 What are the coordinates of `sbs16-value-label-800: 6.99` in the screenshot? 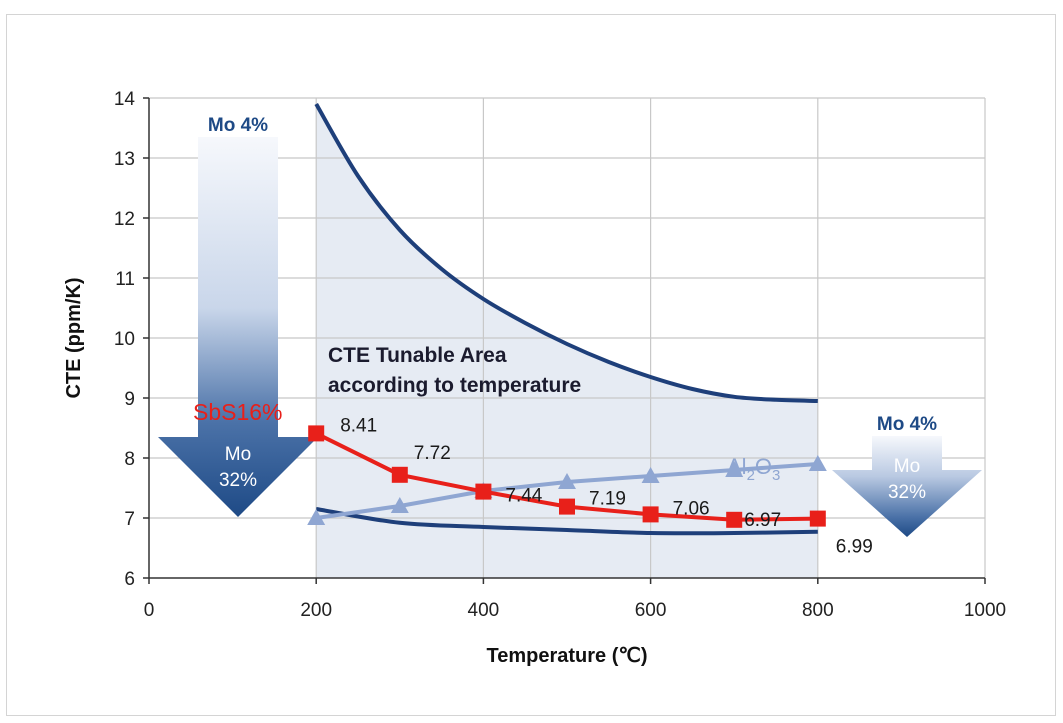 It's located at (854, 547).